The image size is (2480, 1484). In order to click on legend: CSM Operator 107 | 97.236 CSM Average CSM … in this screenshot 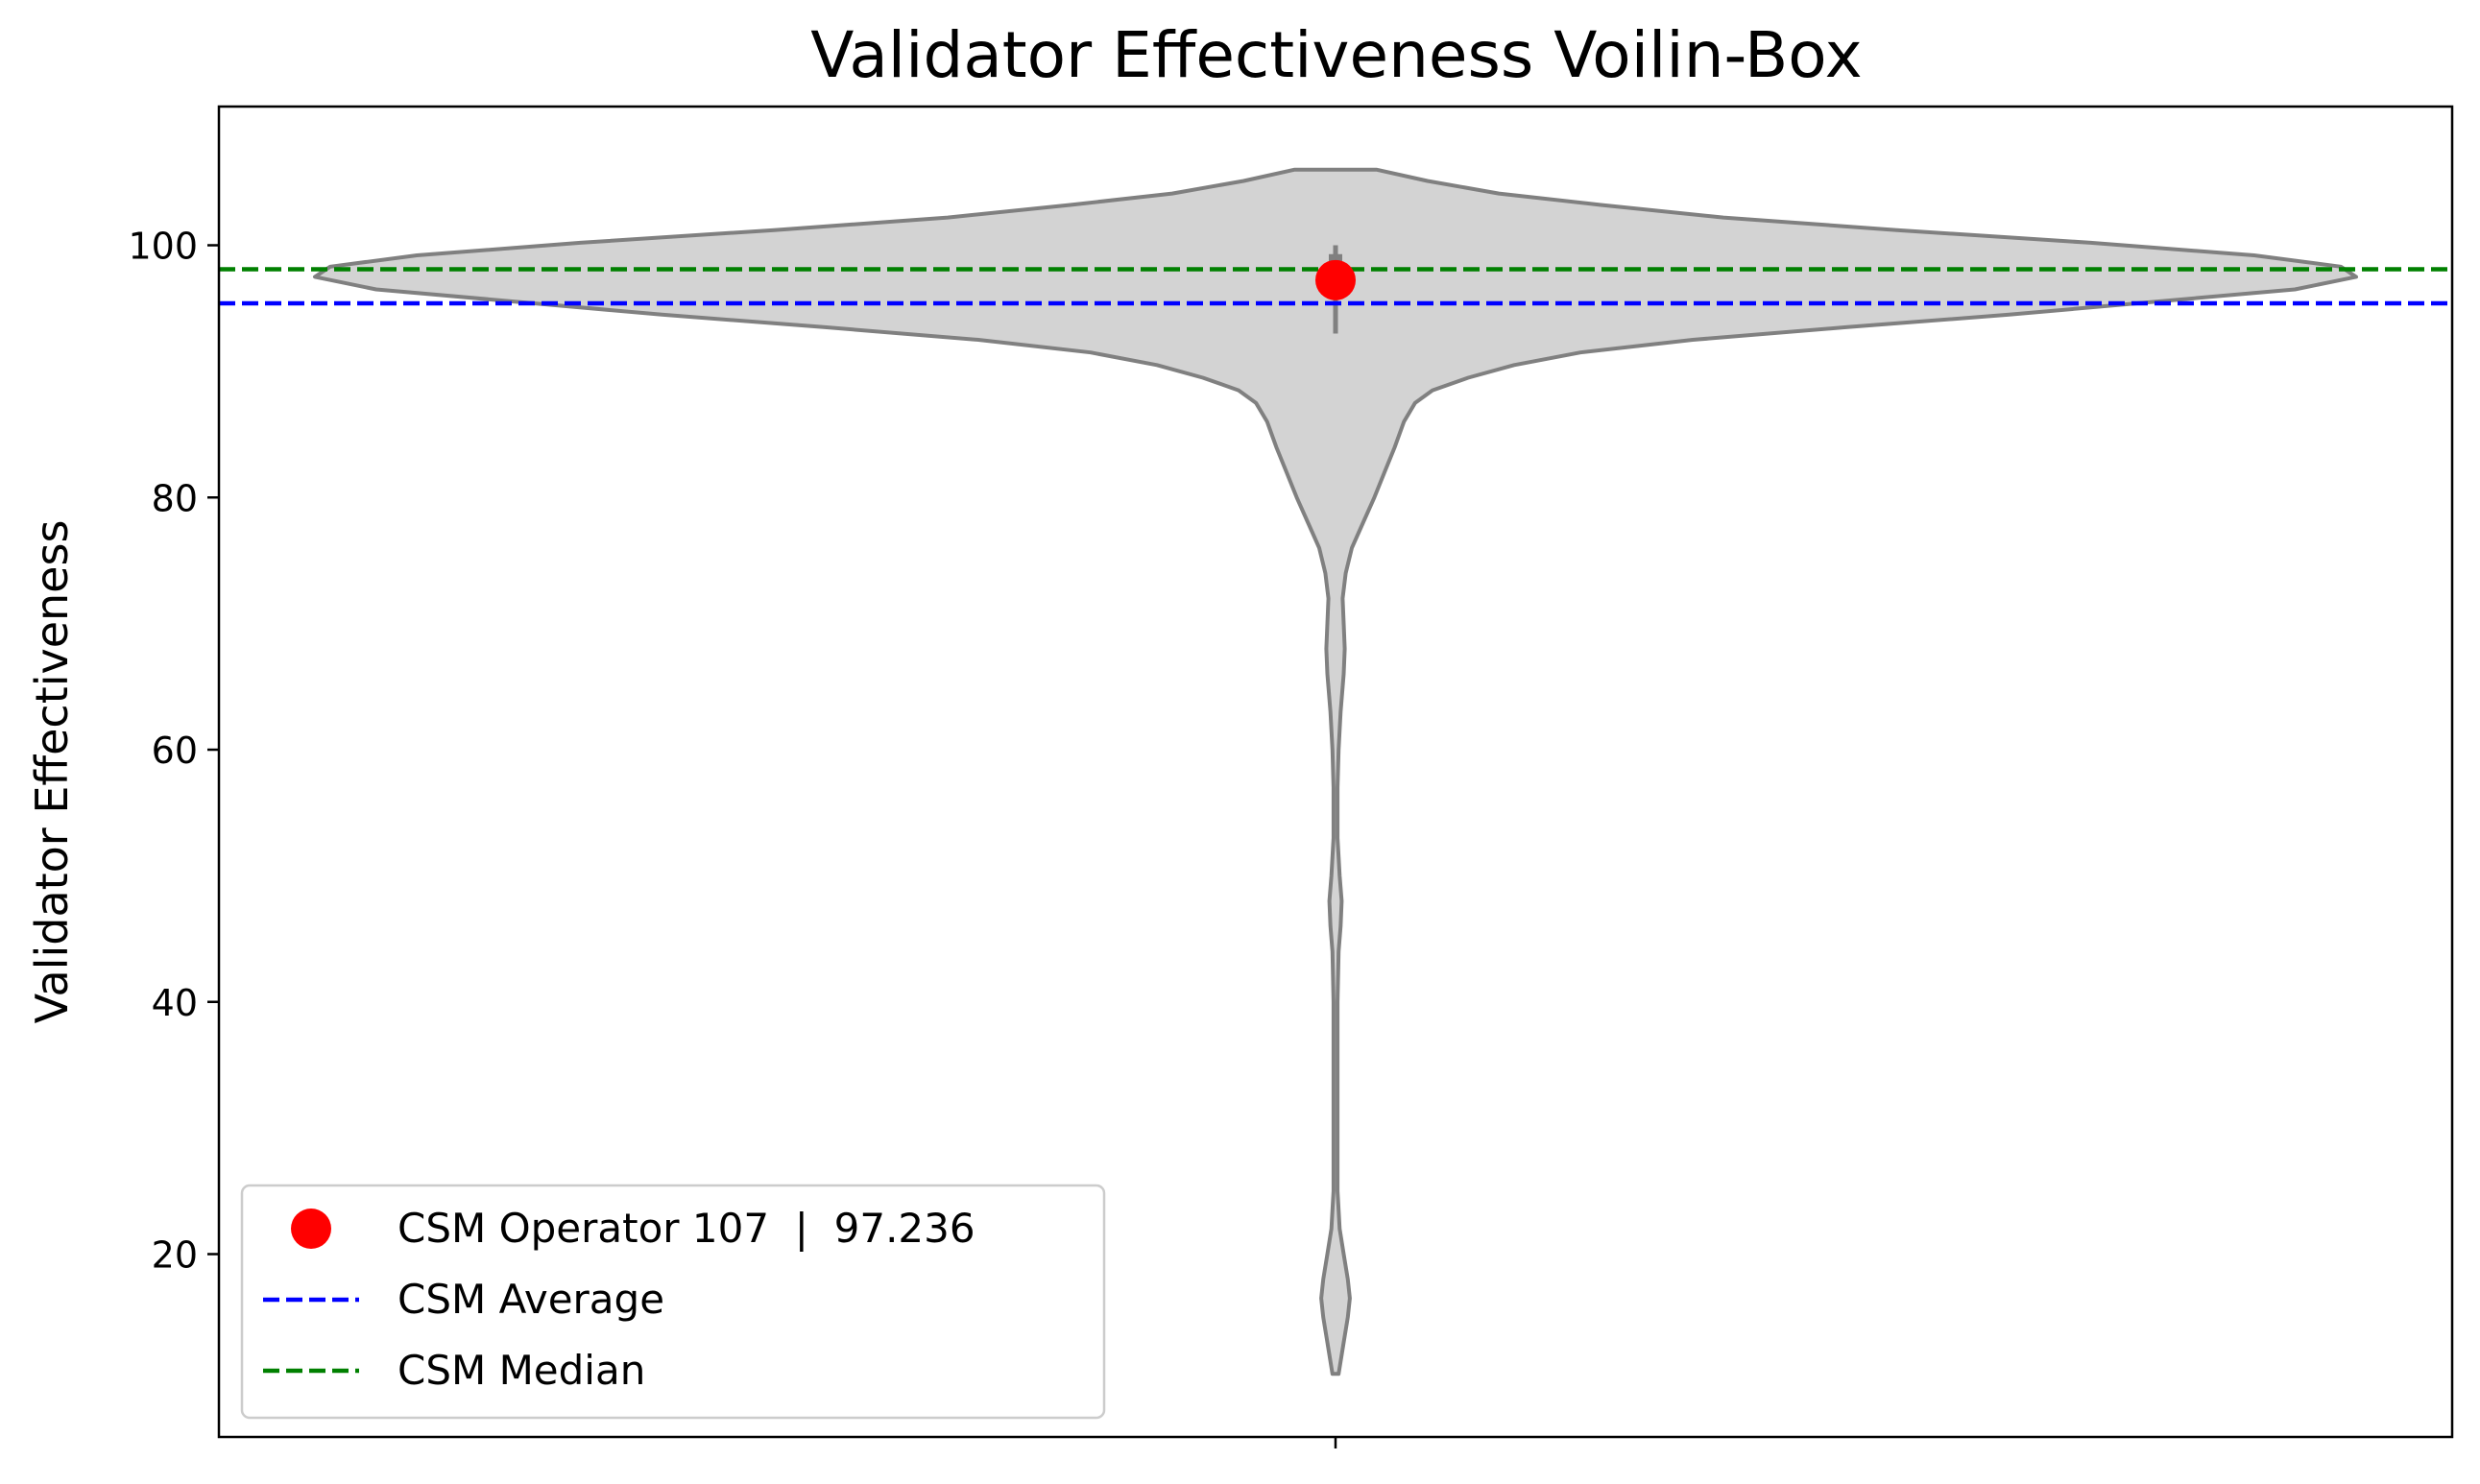, I will do `click(673, 1302)`.